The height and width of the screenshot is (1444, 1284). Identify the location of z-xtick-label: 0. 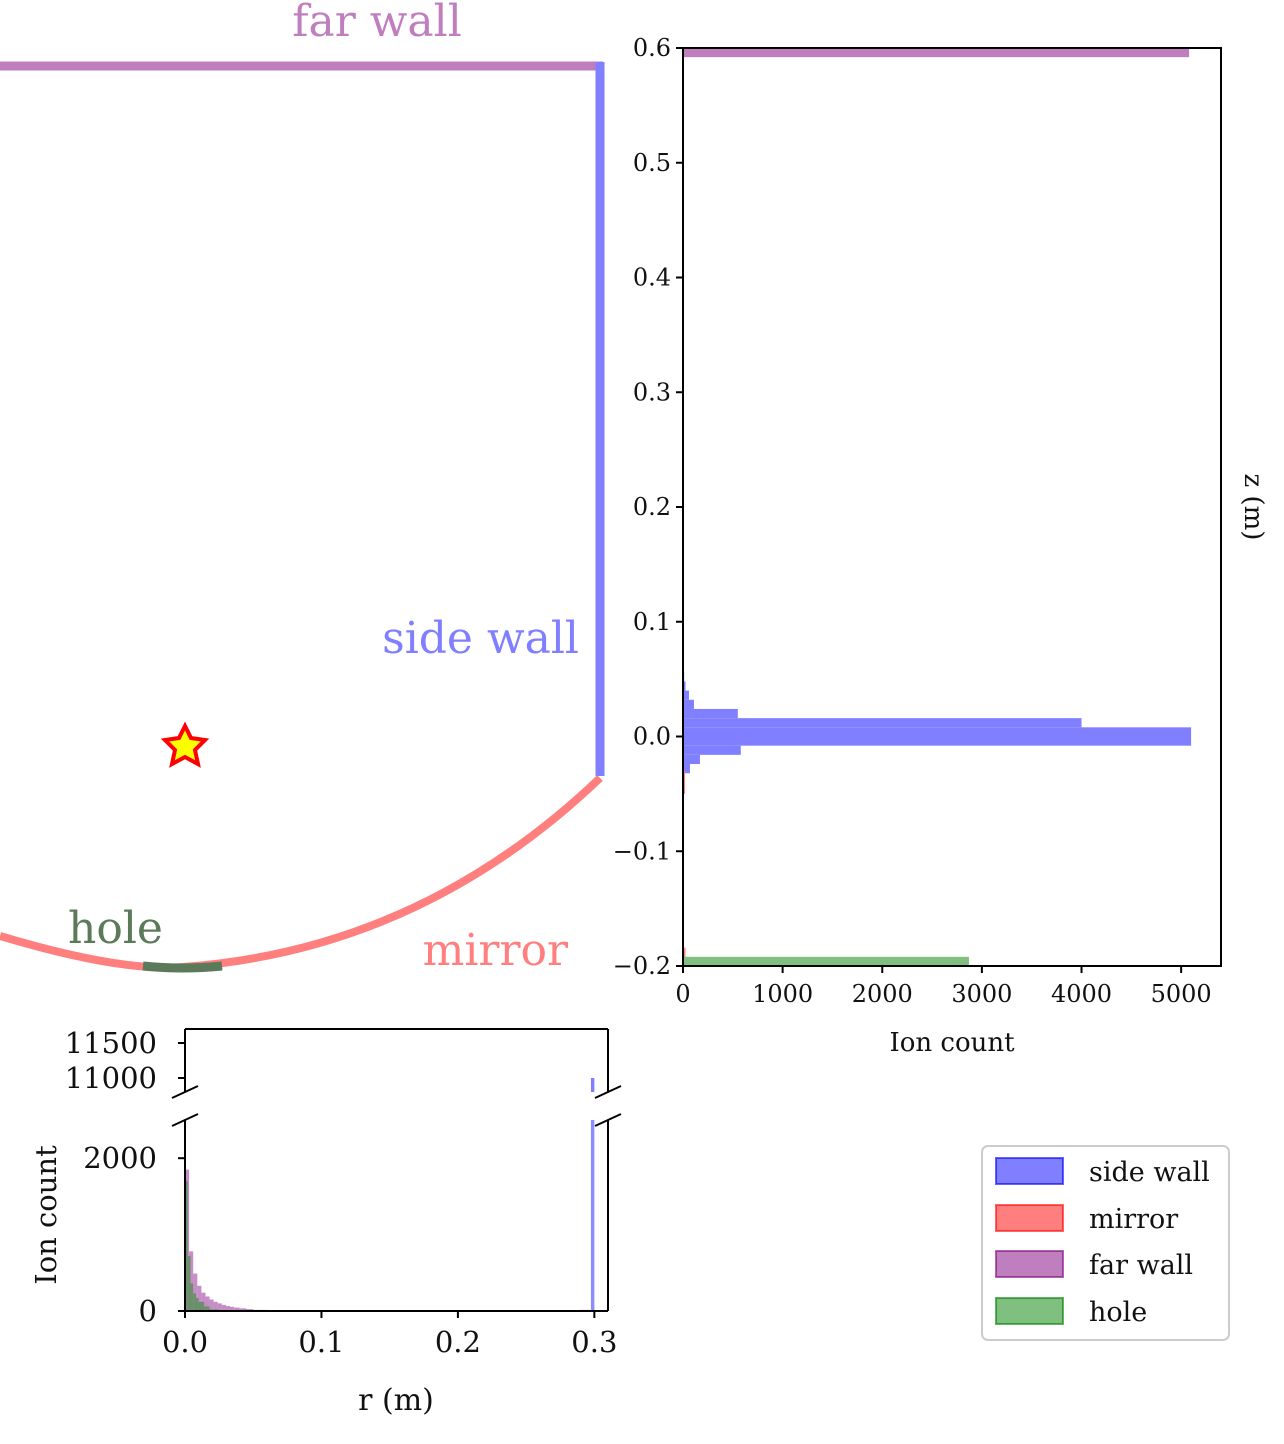
(682, 994).